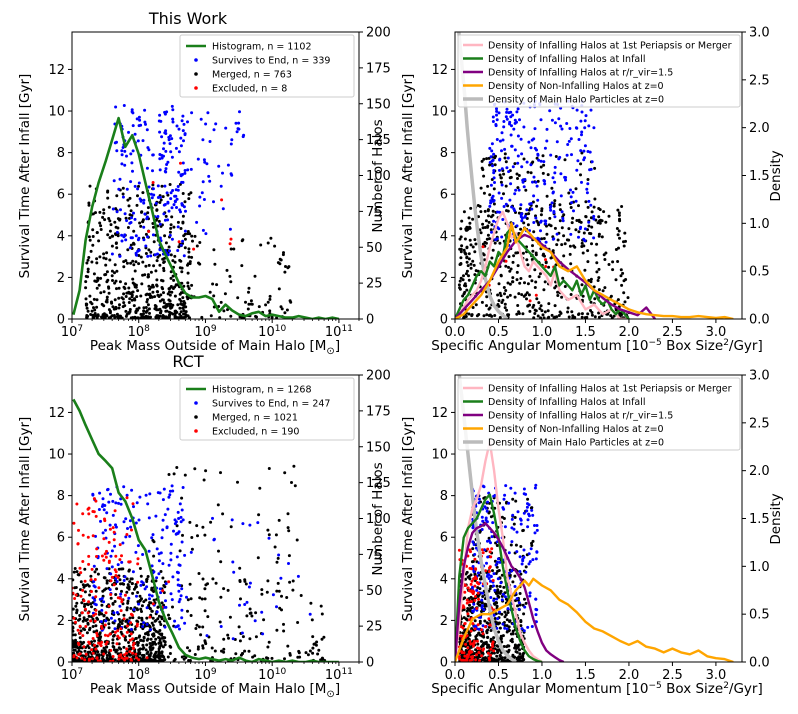 This screenshot has width=798, height=714. What do you see at coordinates (378, 33) in the screenshot?
I see `y2-tick-label: 200` at bounding box center [378, 33].